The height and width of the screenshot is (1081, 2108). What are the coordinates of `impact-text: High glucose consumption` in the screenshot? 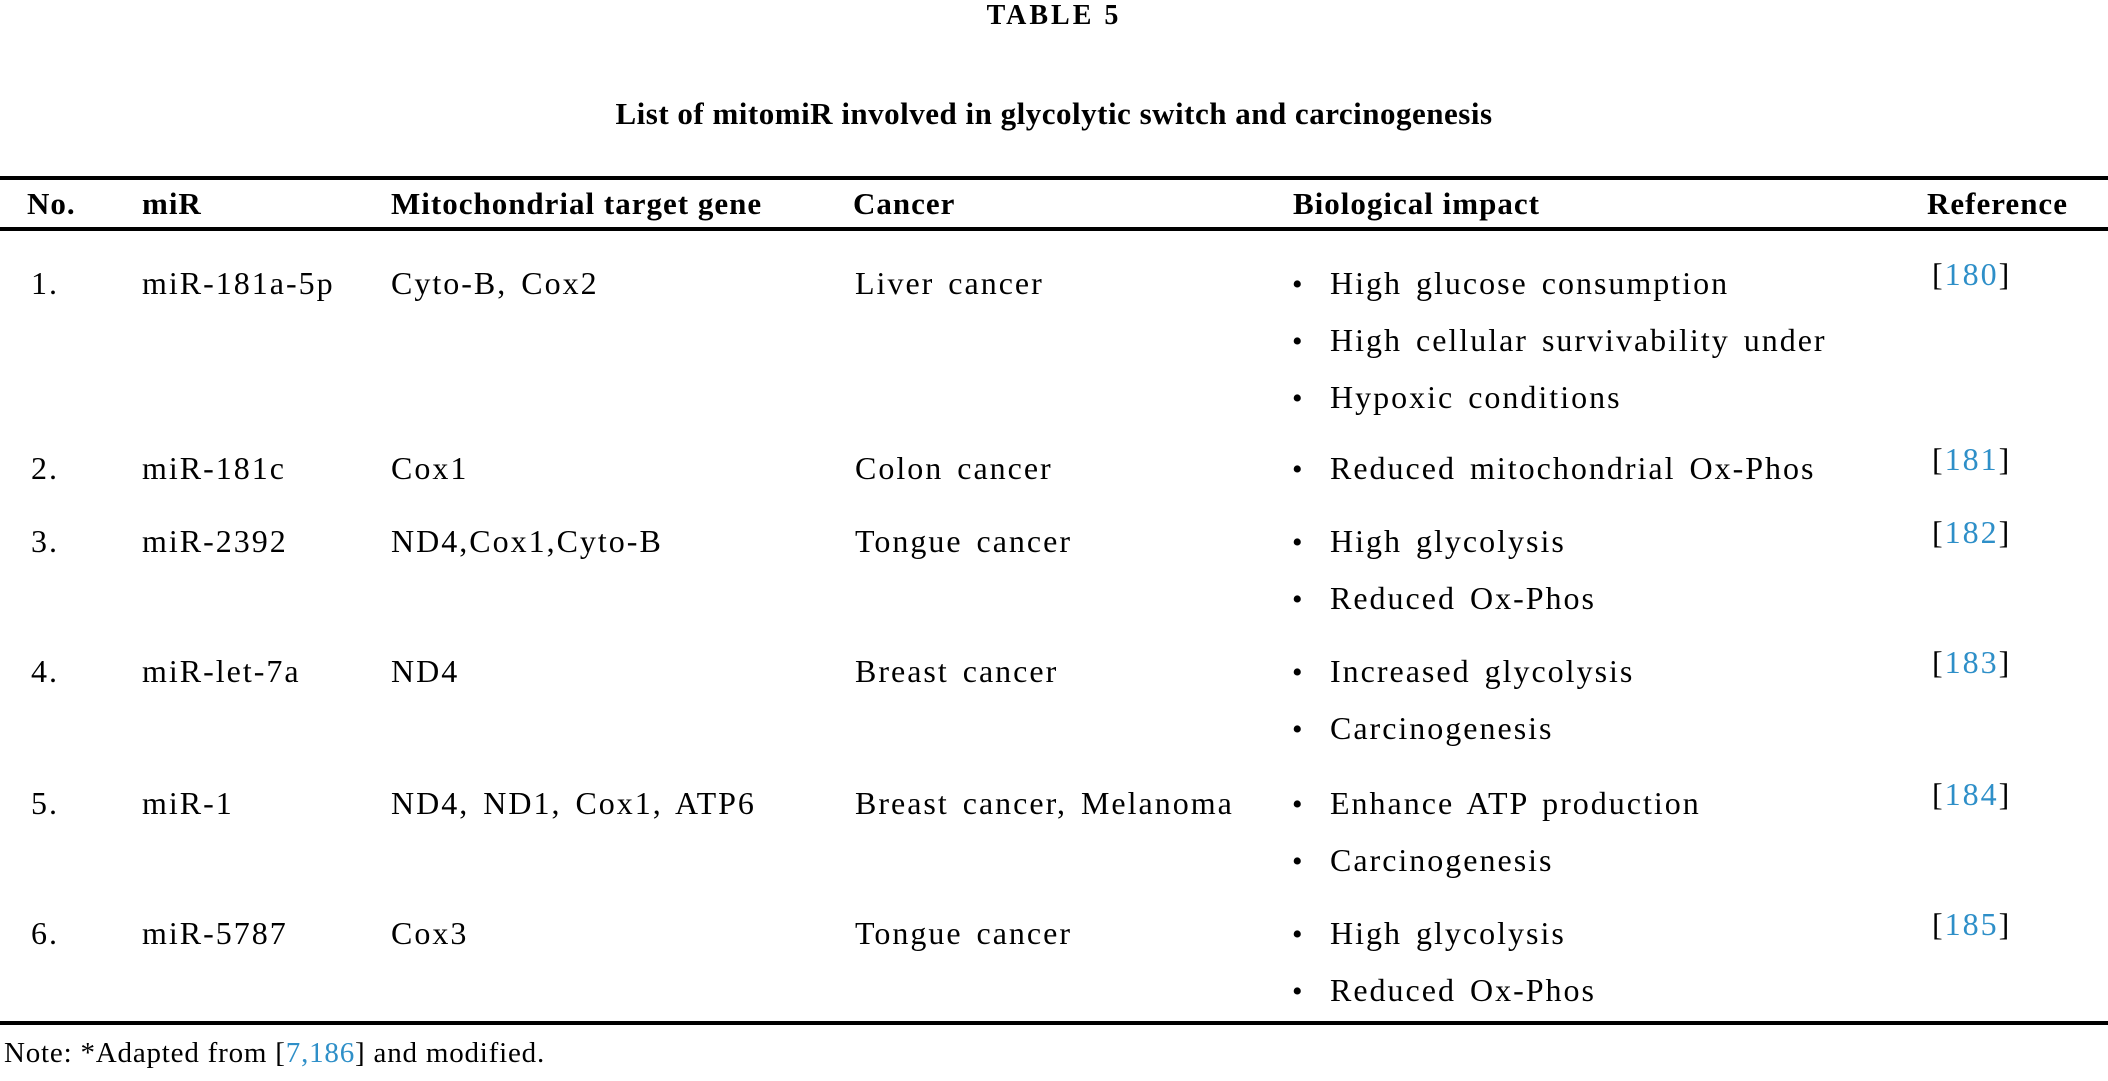 It's located at (1530, 283).